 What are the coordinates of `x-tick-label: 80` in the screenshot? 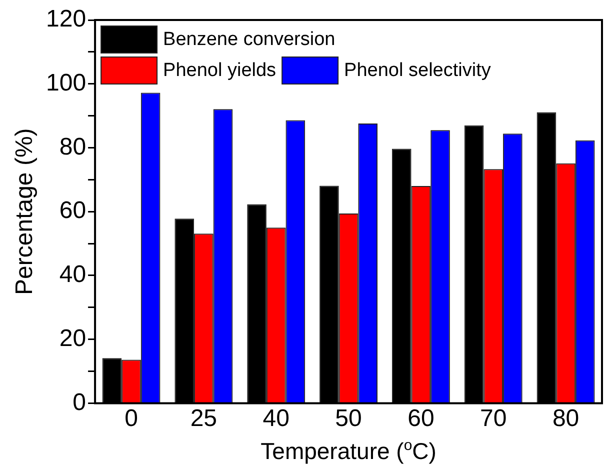 It's located at (566, 418).